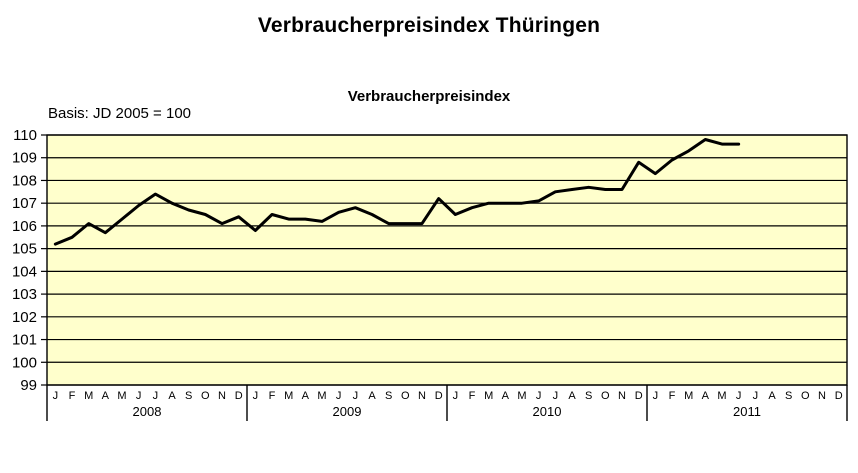 The height and width of the screenshot is (473, 858). I want to click on x-axis-year-label: 2011, so click(747, 411).